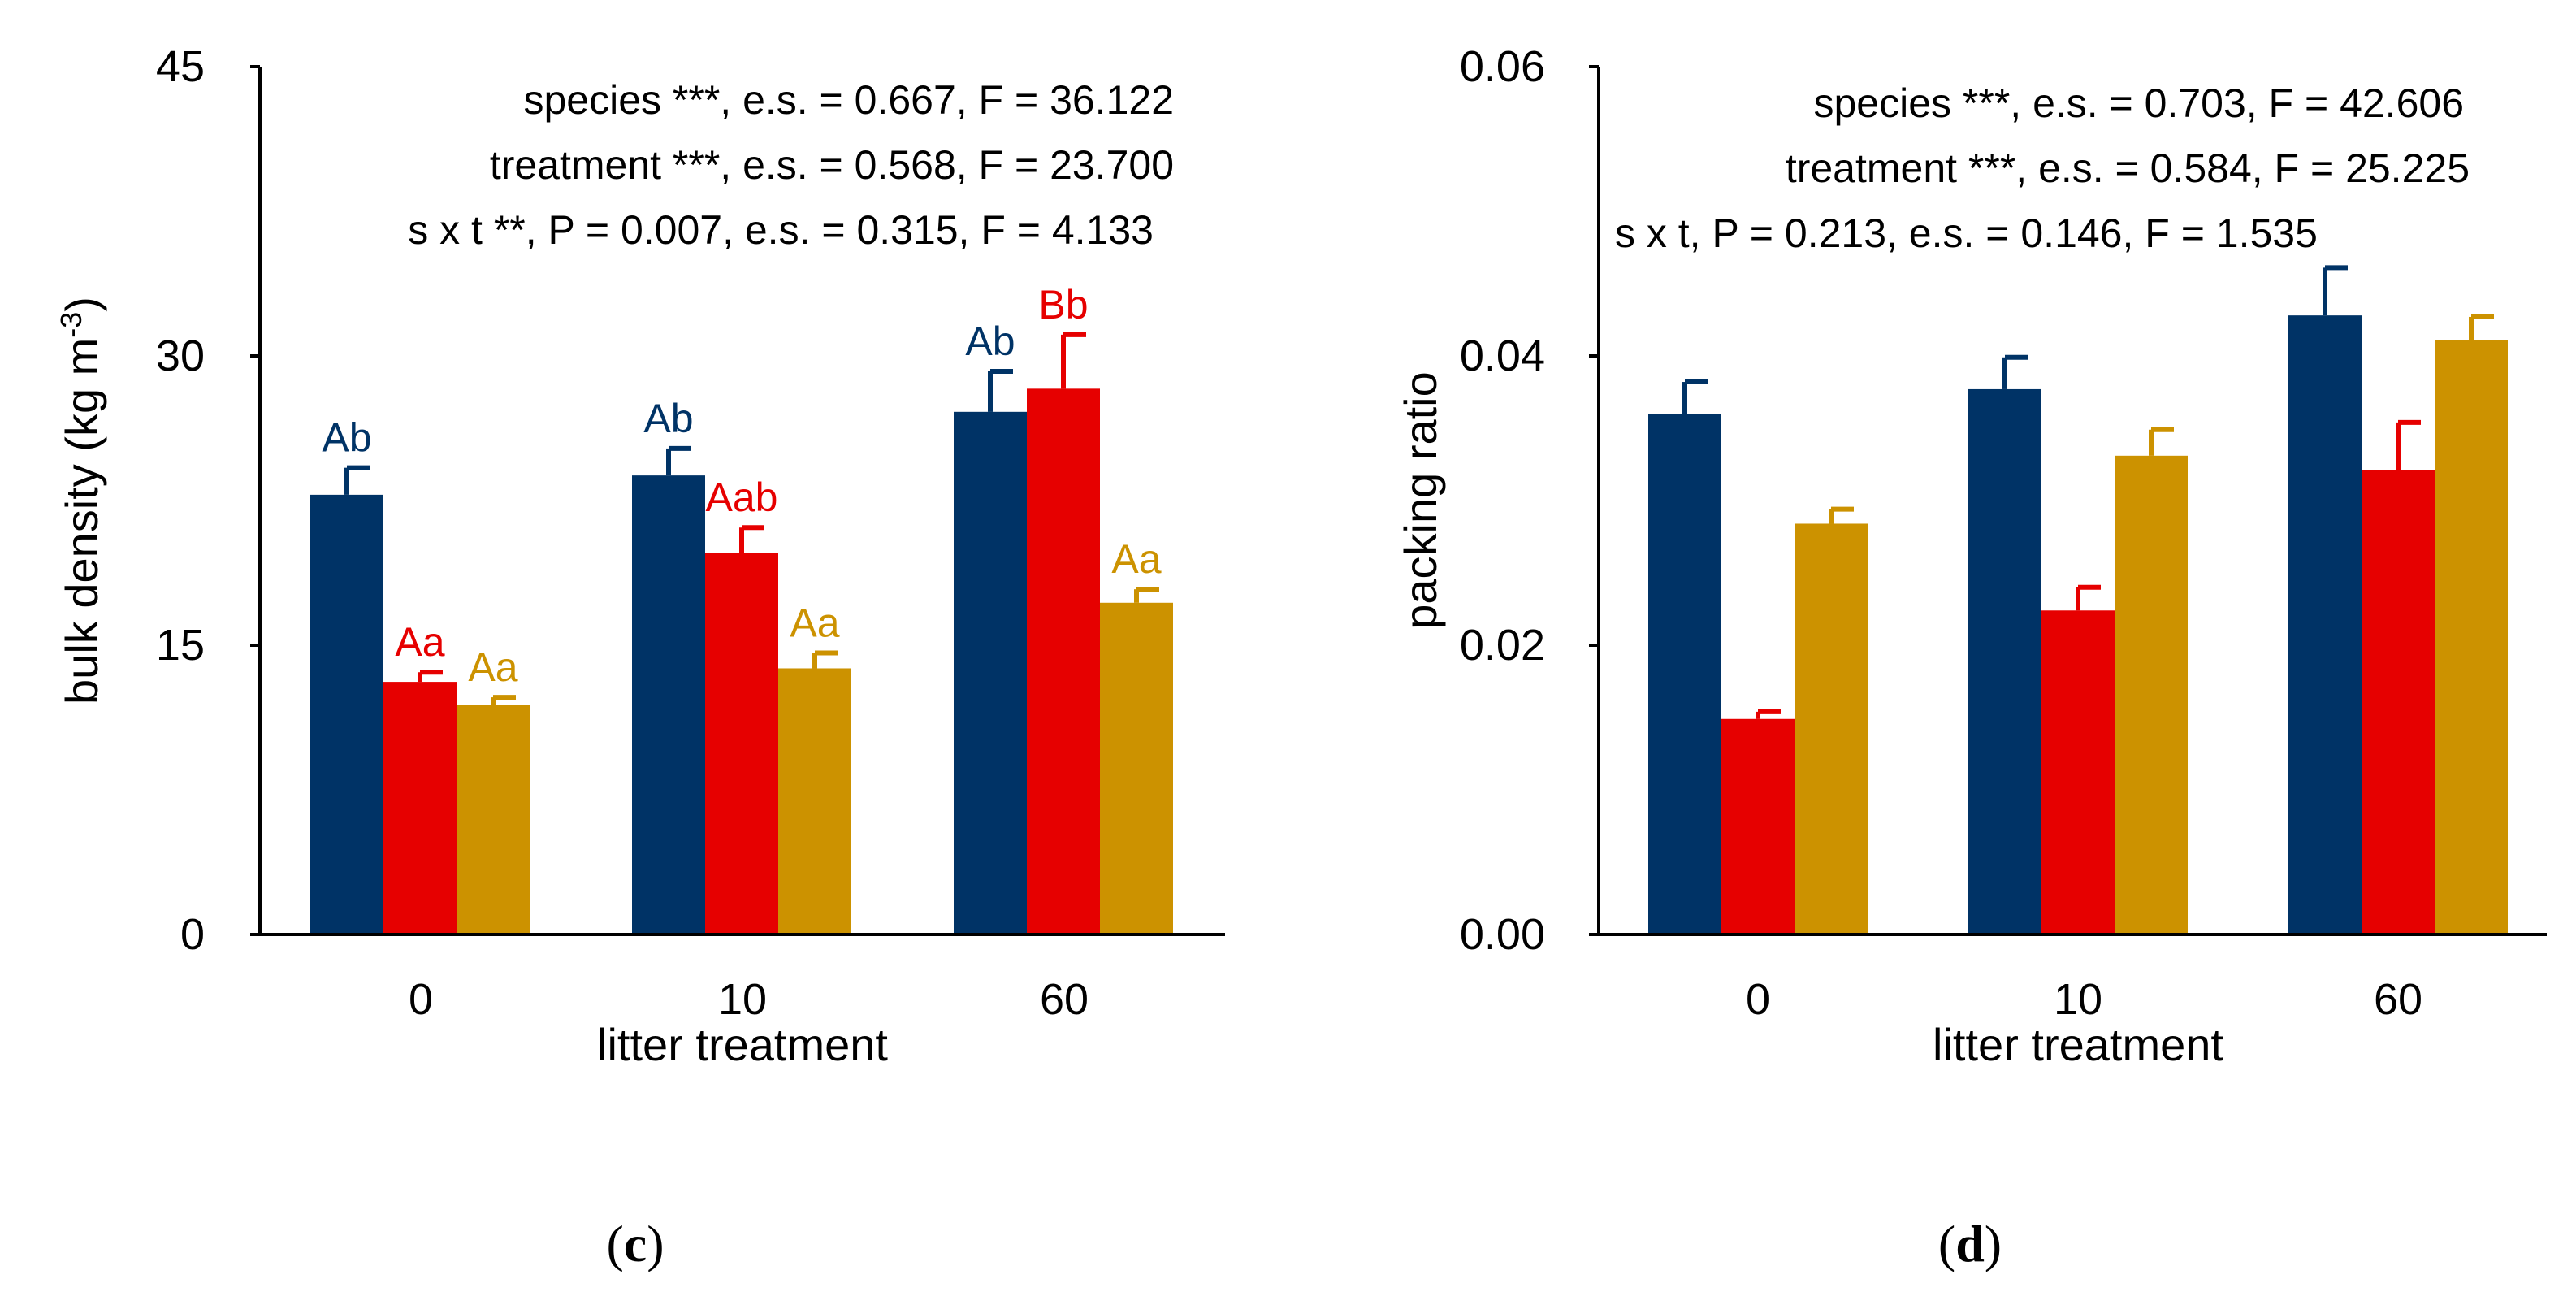 Image resolution: width=2576 pixels, height=1305 pixels. I want to click on panel-c-bars, so click(741, 661).